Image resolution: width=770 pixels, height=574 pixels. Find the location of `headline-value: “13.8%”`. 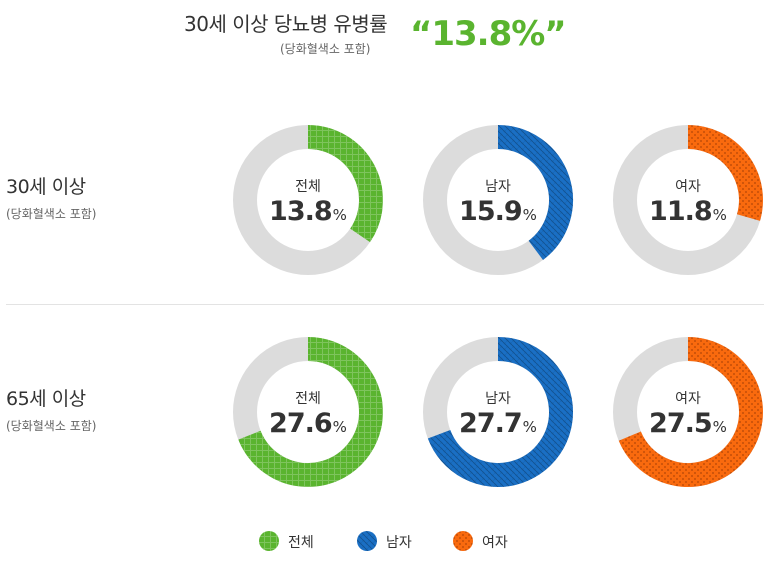

headline-value: “13.8%” is located at coordinates (488, 34).